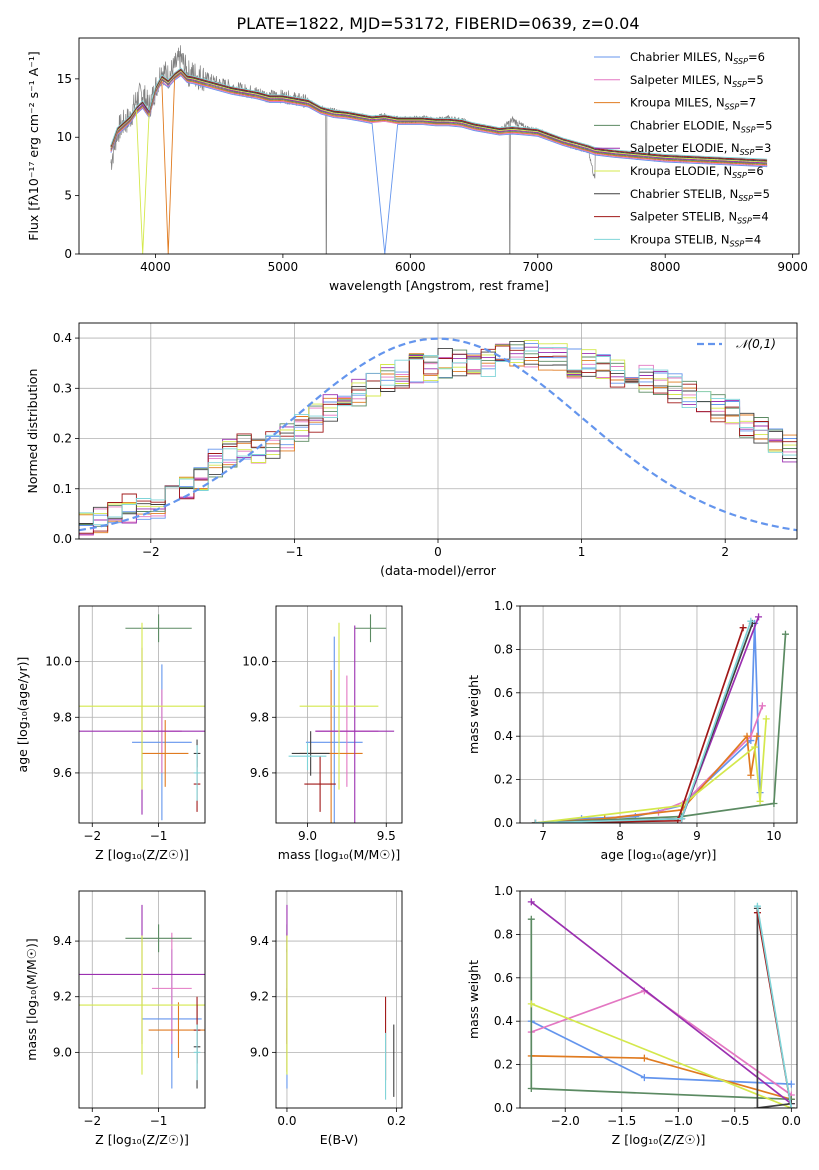  What do you see at coordinates (621, 1121) in the screenshot?
I see `x-tick-label: −1.5` at bounding box center [621, 1121].